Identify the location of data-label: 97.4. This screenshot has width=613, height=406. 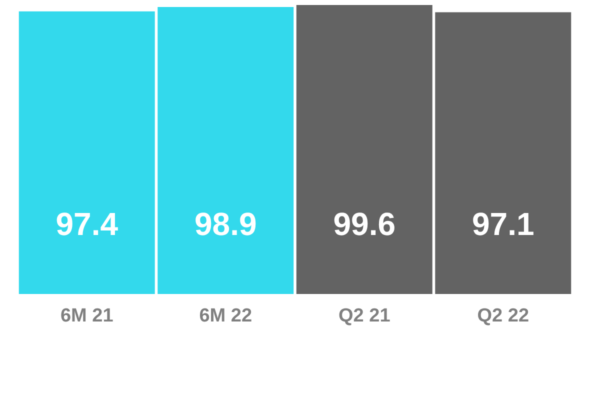
(87, 224).